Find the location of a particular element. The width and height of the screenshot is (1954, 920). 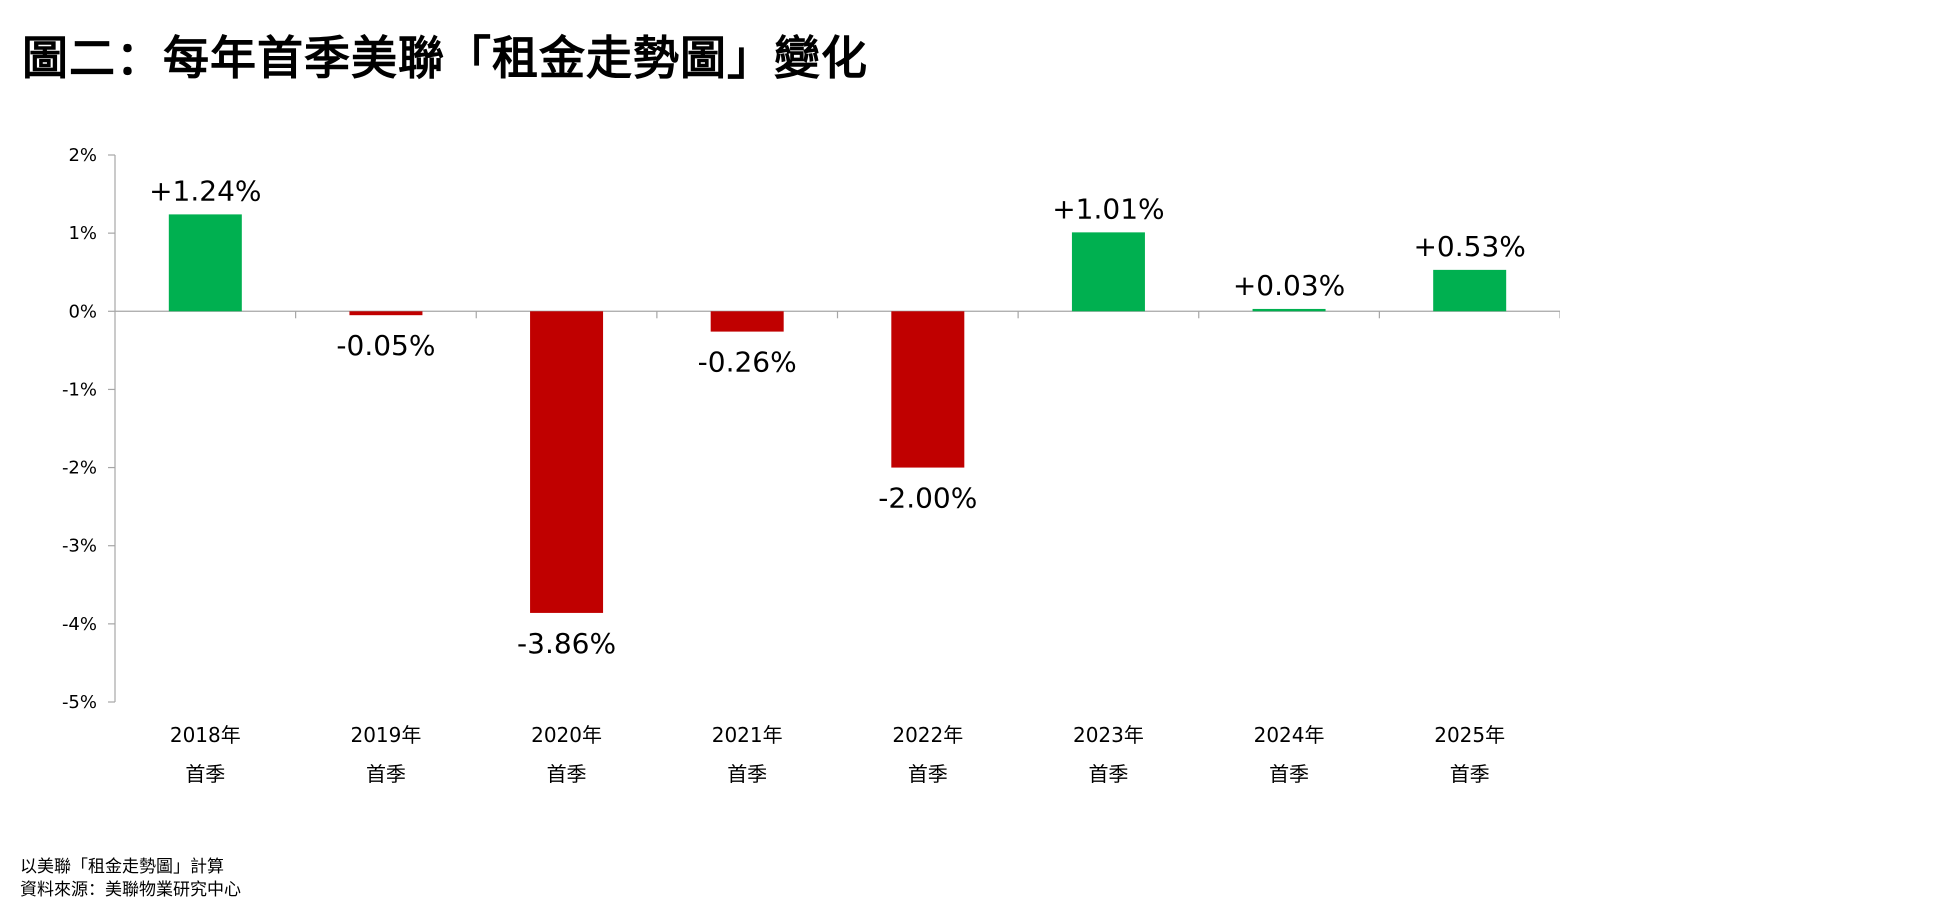

data-label: -0.26% is located at coordinates (747, 362).